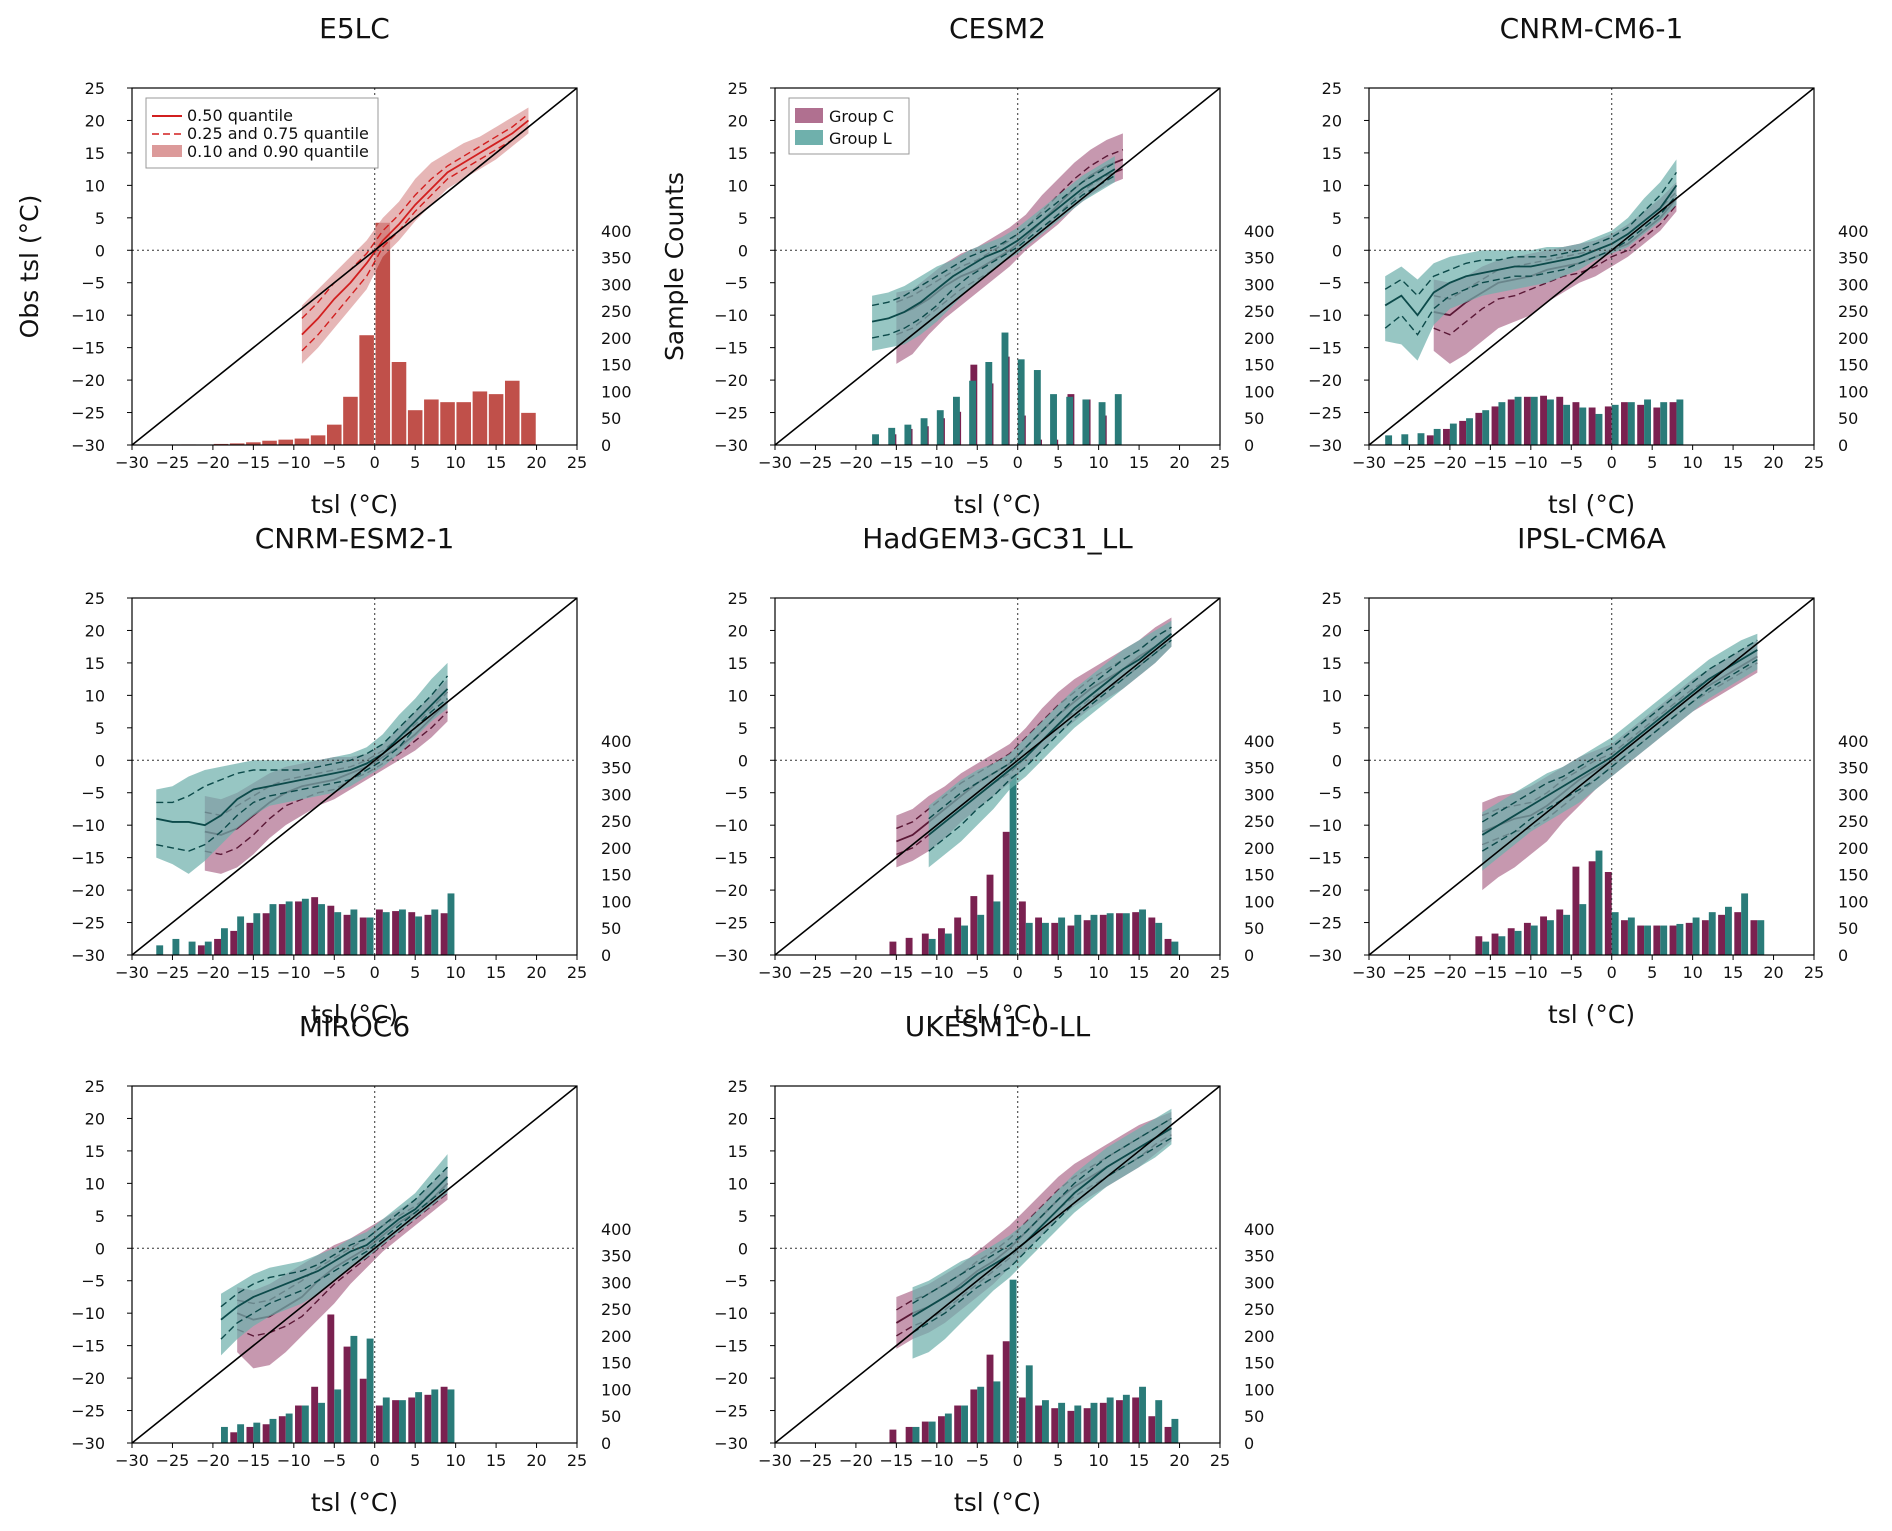 The image size is (1892, 1531). What do you see at coordinates (809, 115) in the screenshot?
I see `legend-group-c-swatch` at bounding box center [809, 115].